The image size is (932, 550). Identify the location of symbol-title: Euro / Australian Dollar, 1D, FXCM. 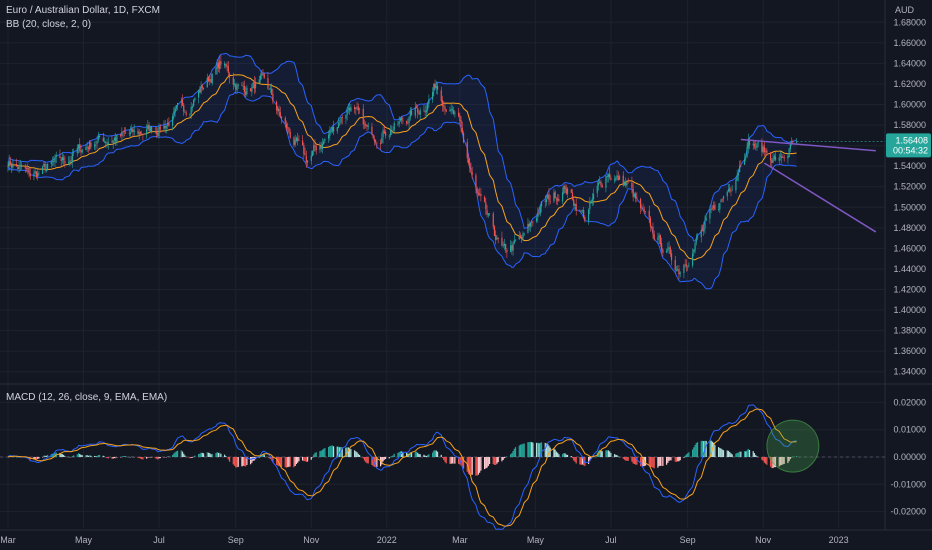
(83, 10).